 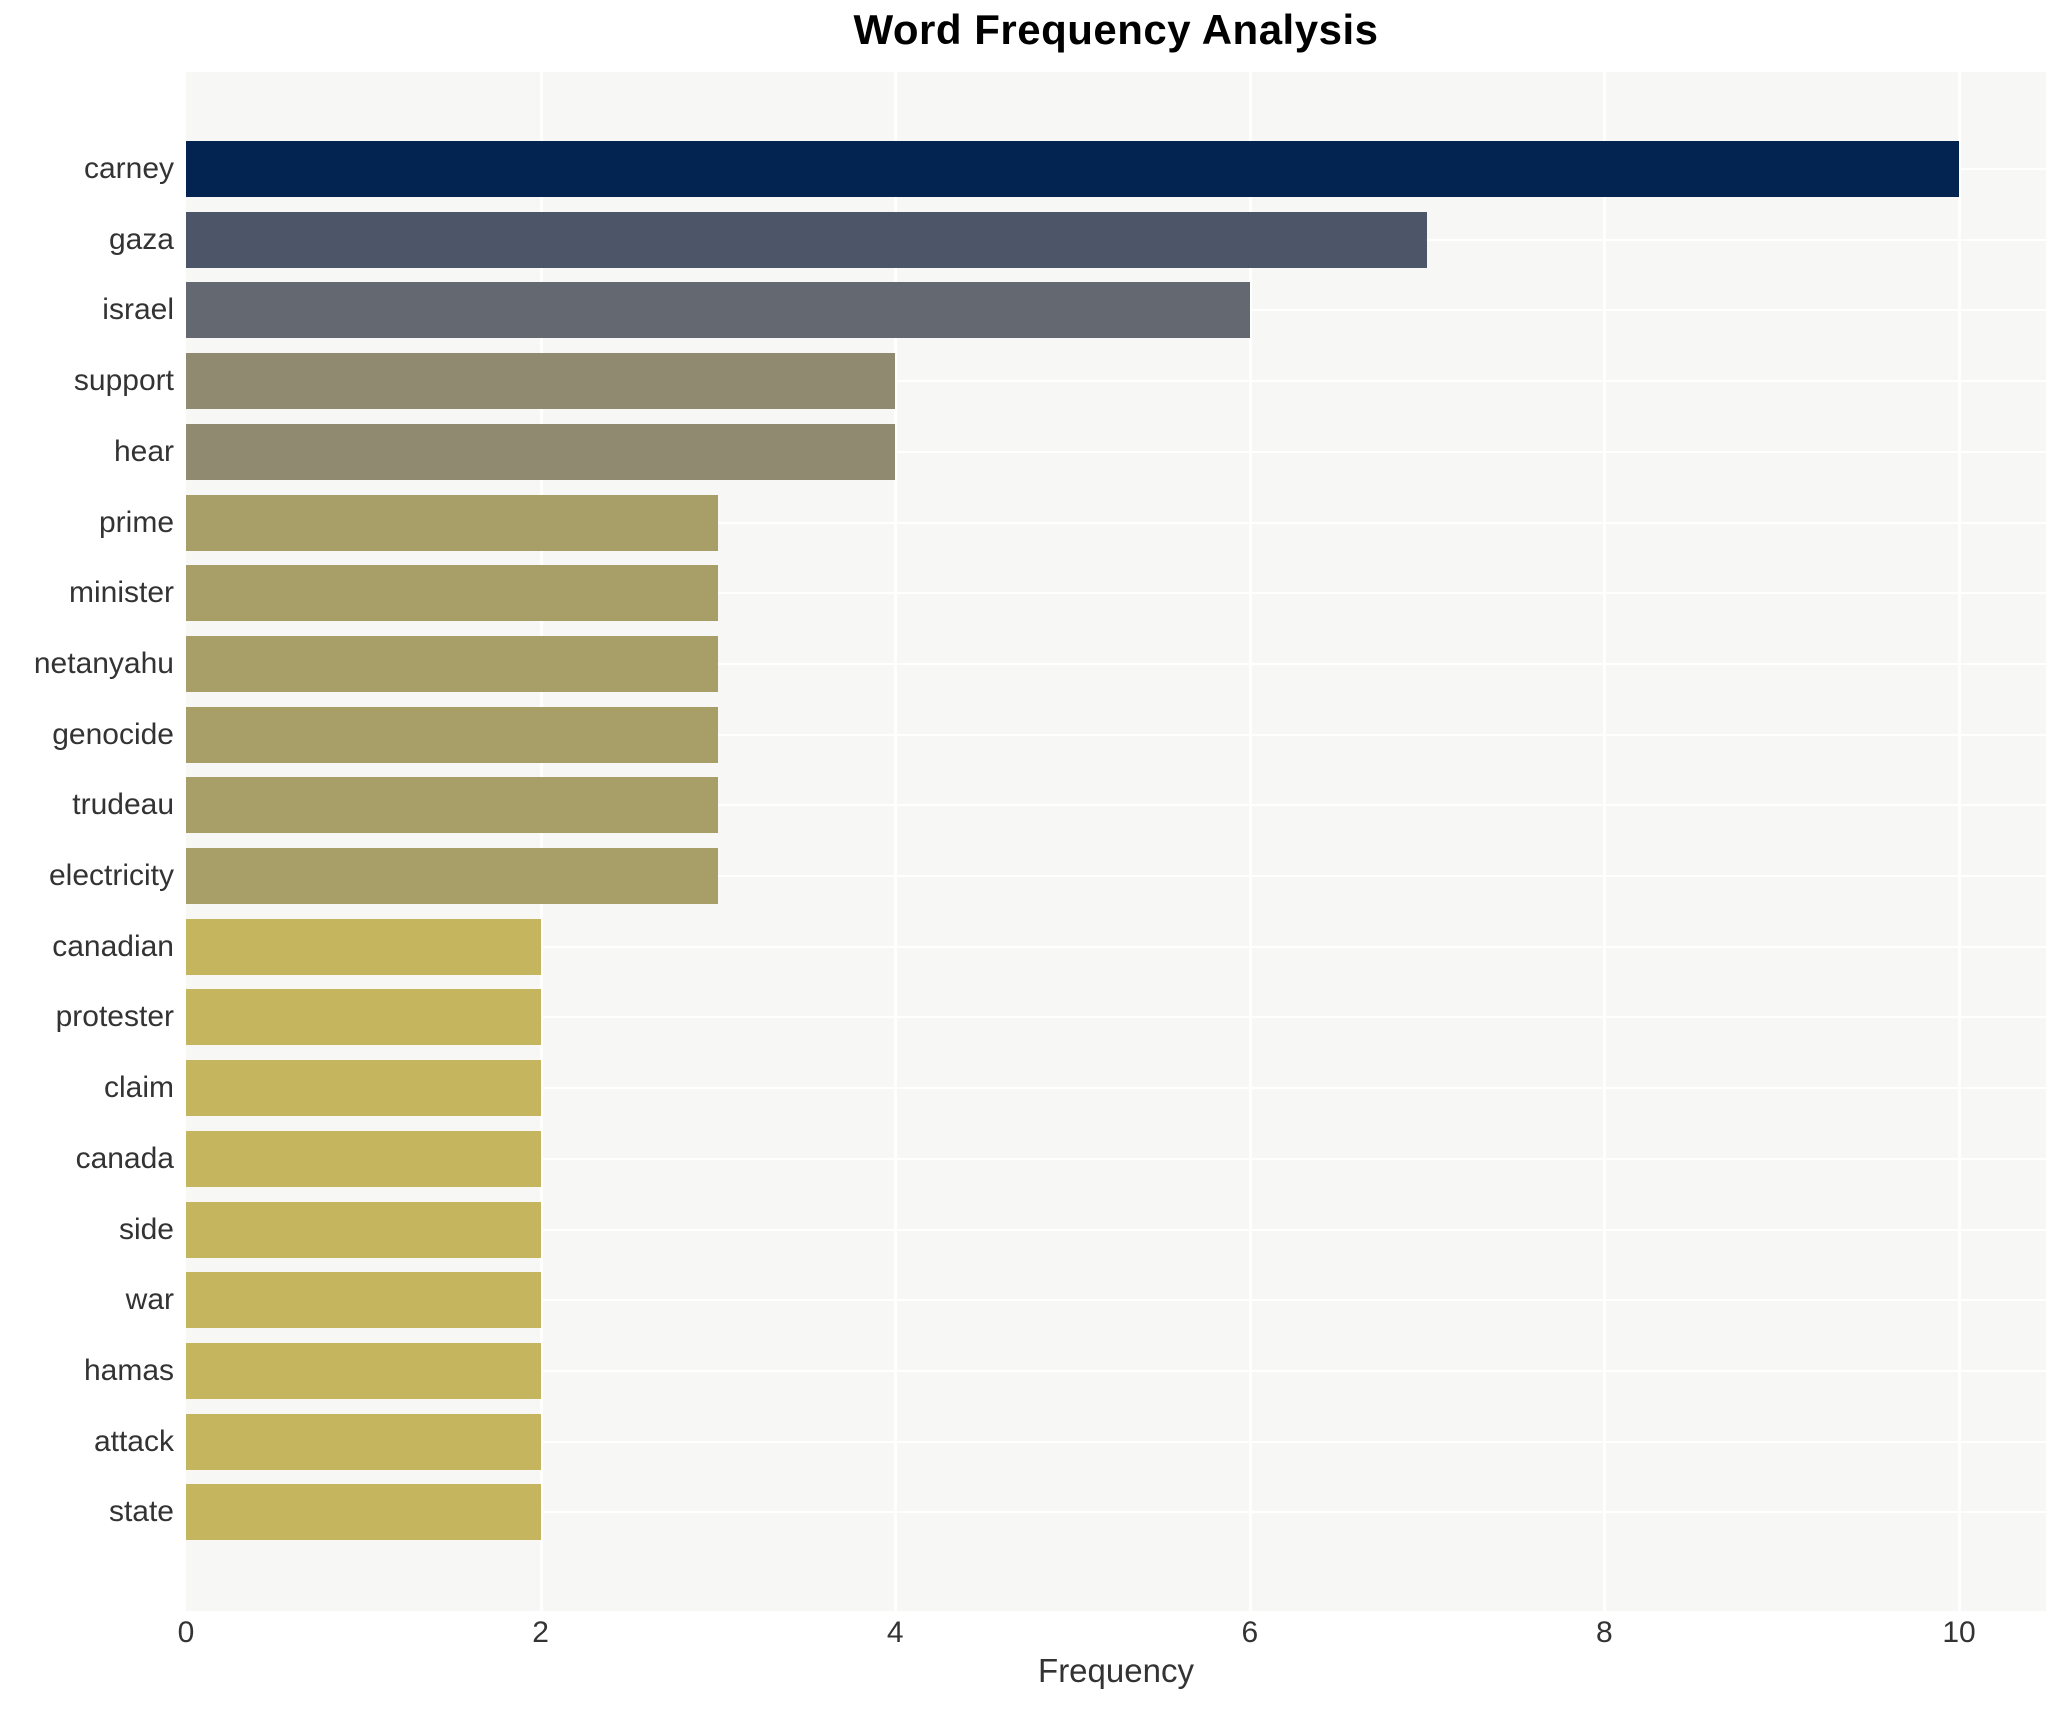 I want to click on y-tick-label-gaza: gaza, so click(x=141, y=239).